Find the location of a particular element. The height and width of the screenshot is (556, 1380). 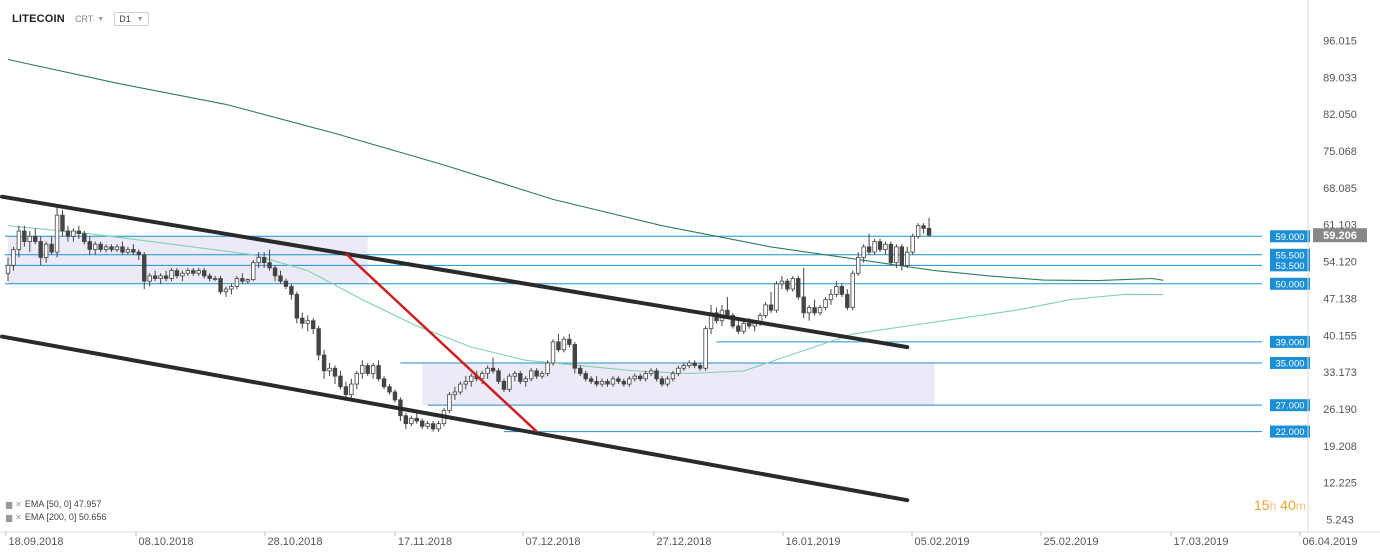

symbol-name: LITECOIN is located at coordinates (38, 19).